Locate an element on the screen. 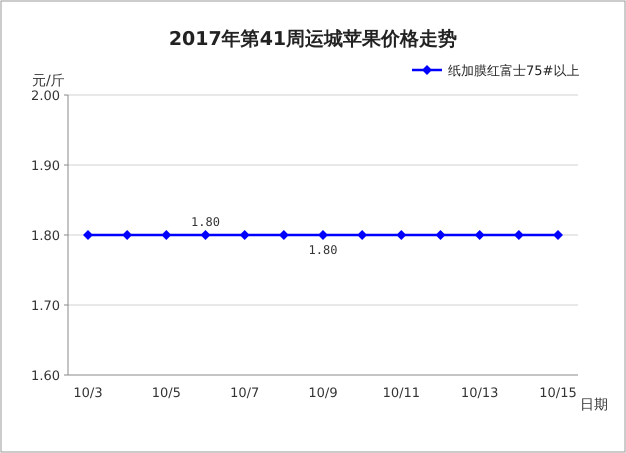 This screenshot has width=626, height=453. y-axis-title: 元/斤 is located at coordinates (48, 81).